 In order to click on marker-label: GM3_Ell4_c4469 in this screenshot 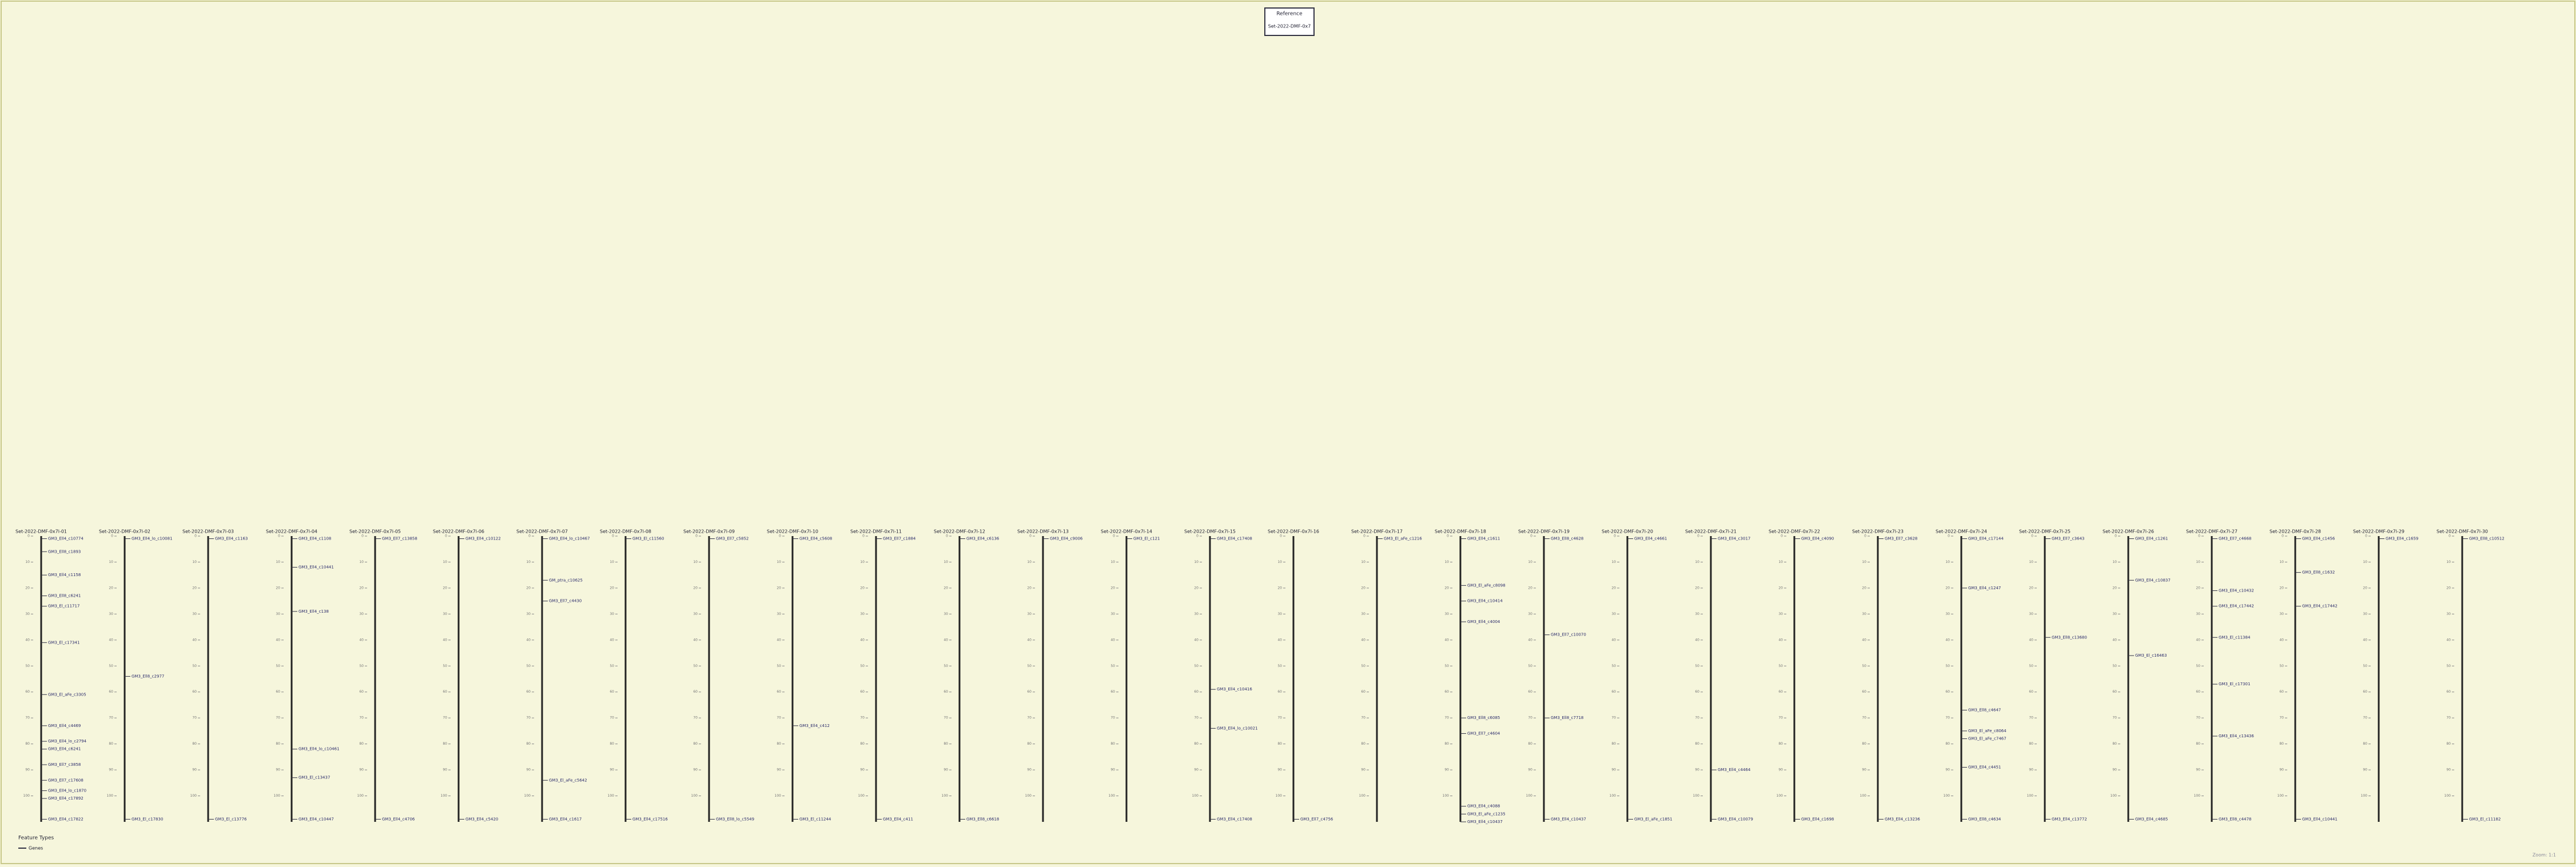, I will do `click(64, 726)`.